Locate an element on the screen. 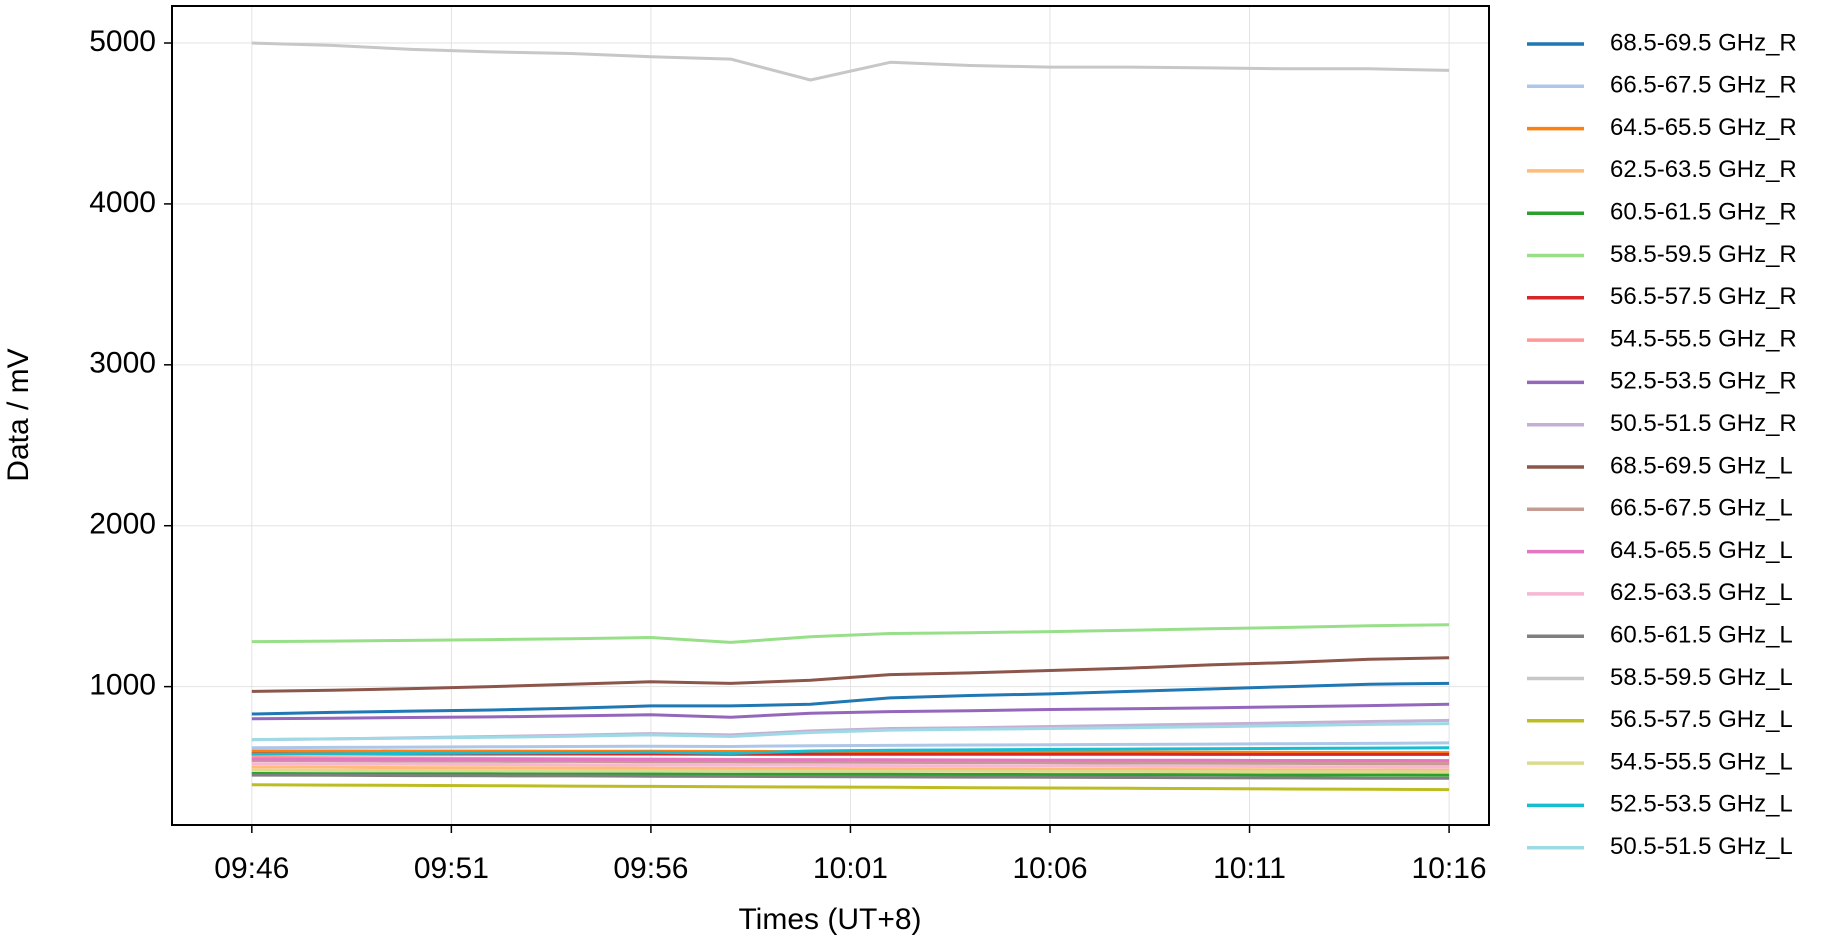 The height and width of the screenshot is (941, 1847). x-tick-label: 09:51 is located at coordinates (451, 868).